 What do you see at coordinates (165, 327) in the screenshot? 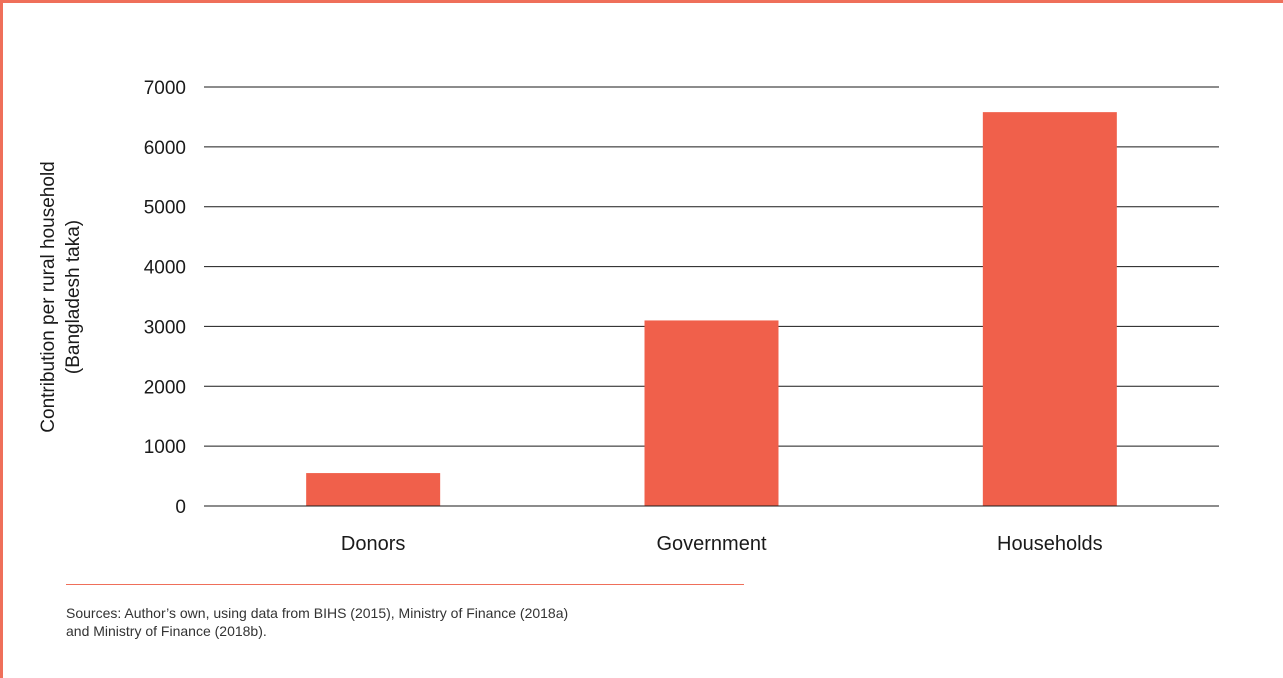
I see `y-tick-label-3000: 3000` at bounding box center [165, 327].